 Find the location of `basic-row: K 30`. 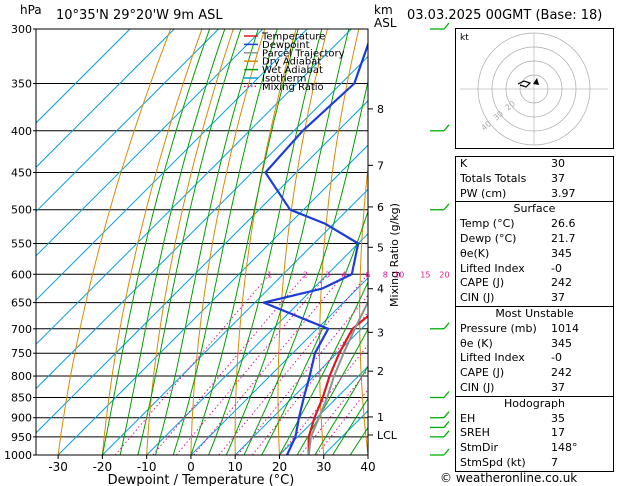

basic-row: K 30 is located at coordinates (534, 164).